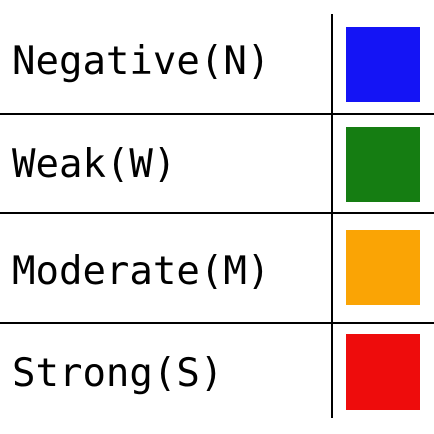 This screenshot has width=434, height=434. Describe the element at coordinates (383, 64) in the screenshot. I see `legend-swatch-negative` at that location.